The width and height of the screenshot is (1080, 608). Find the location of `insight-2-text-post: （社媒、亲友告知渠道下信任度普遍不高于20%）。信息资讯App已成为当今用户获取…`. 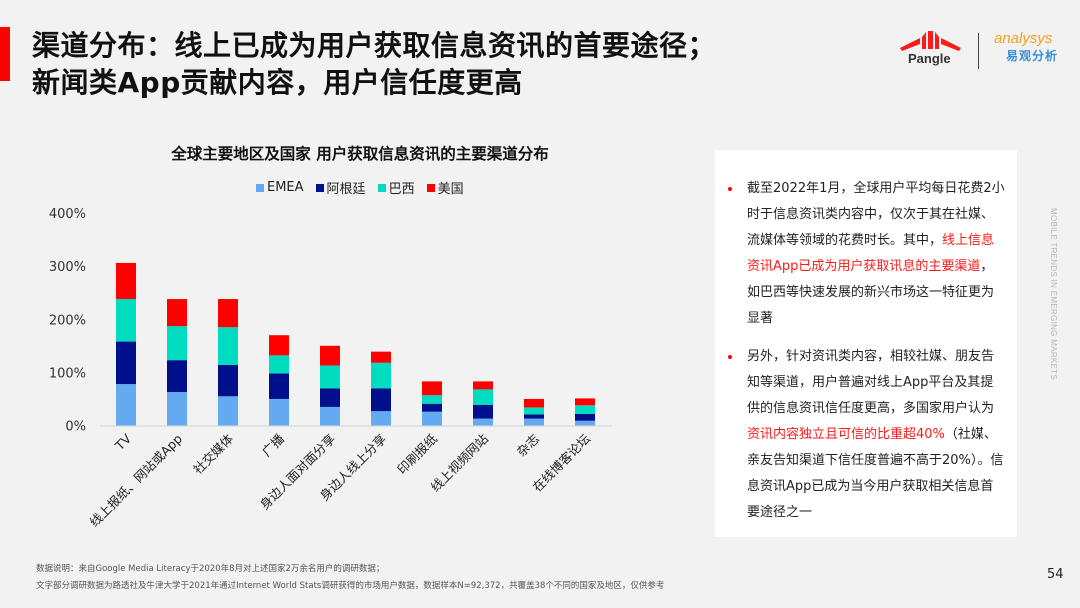

insight-2-text-post: （社媒、亲友告知渠道下信任度普遍不高于20%）。信息资讯App已成为当今用户获取… is located at coordinates (875, 473).